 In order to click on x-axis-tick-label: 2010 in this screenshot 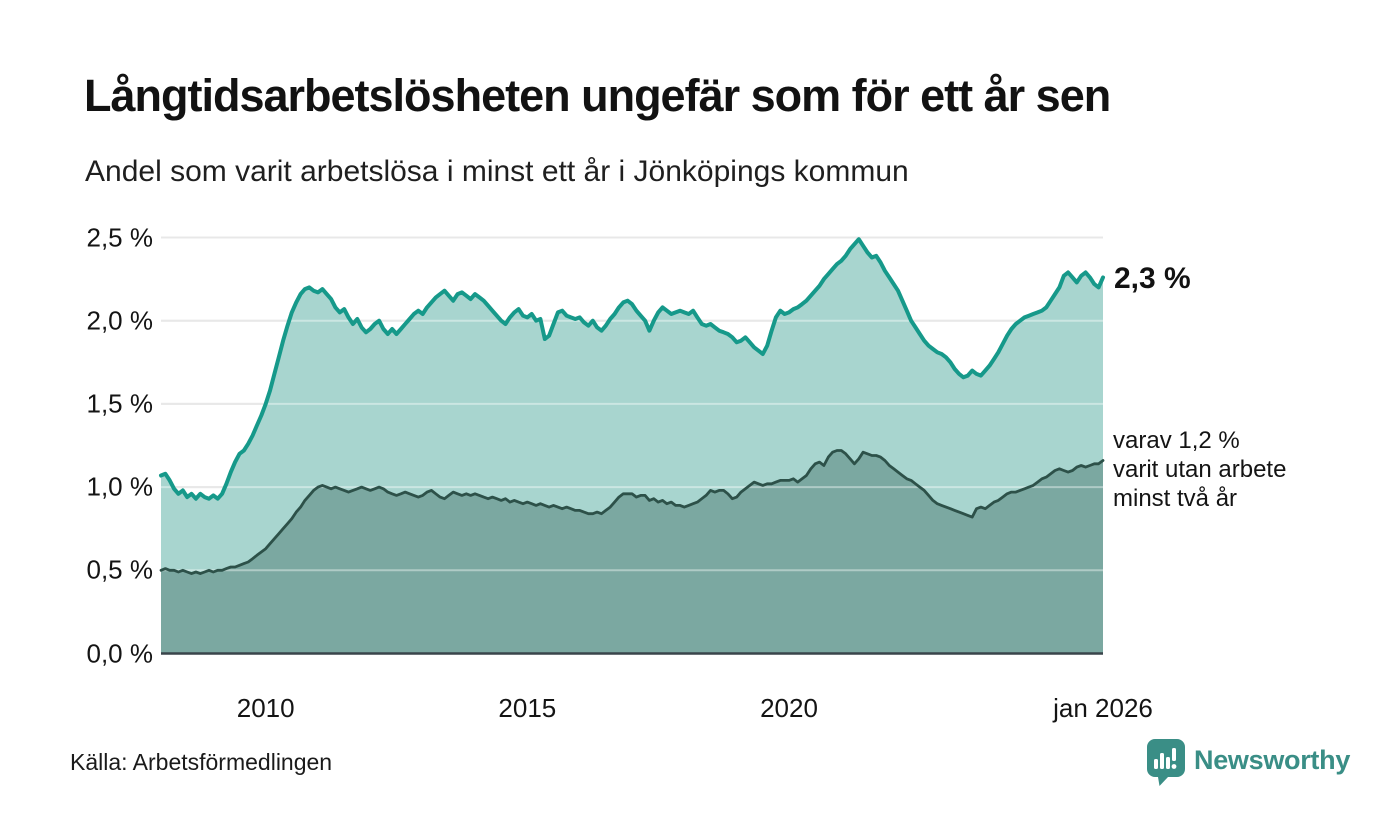, I will do `click(265, 708)`.